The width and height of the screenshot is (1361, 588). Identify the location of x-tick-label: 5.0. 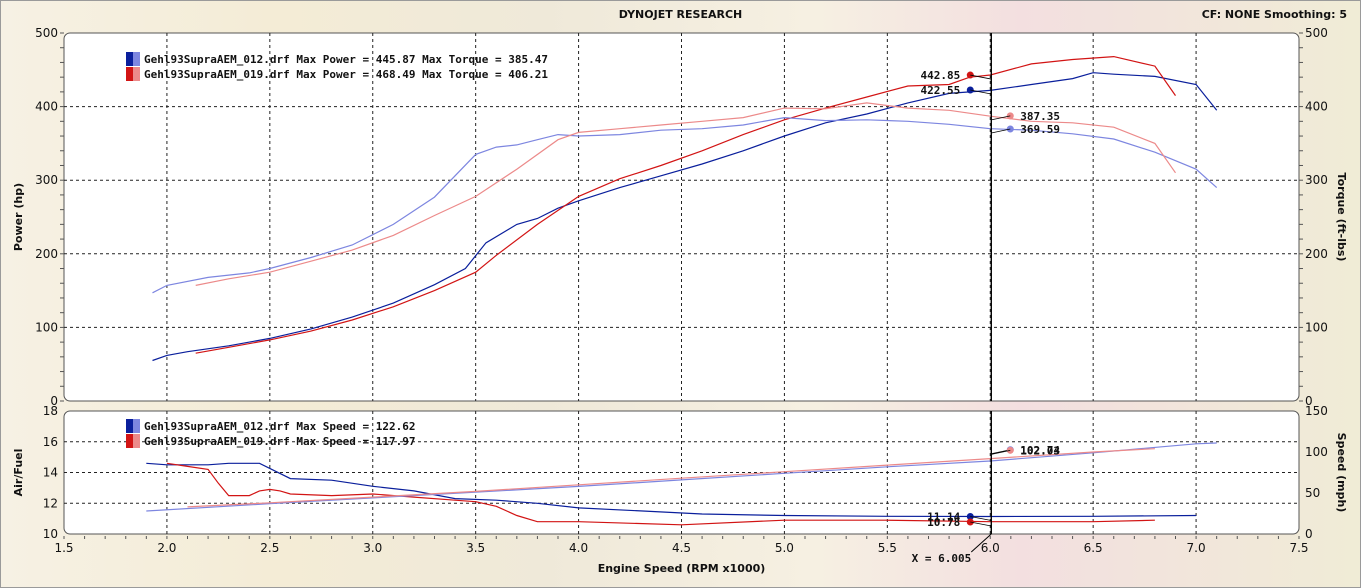
(784, 548).